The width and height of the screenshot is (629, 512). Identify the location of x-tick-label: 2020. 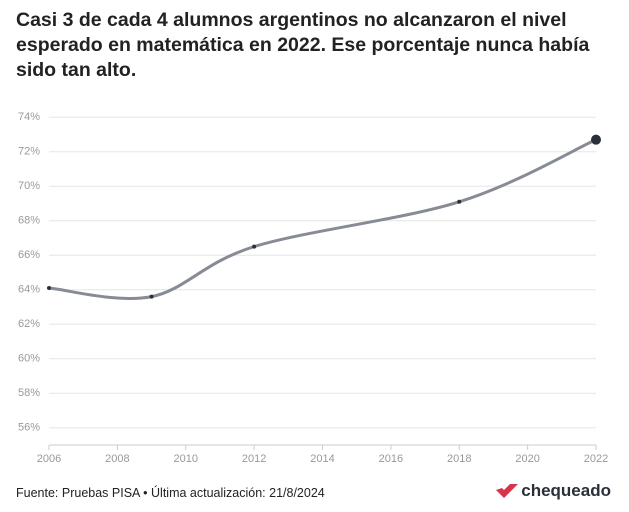
(527, 459).